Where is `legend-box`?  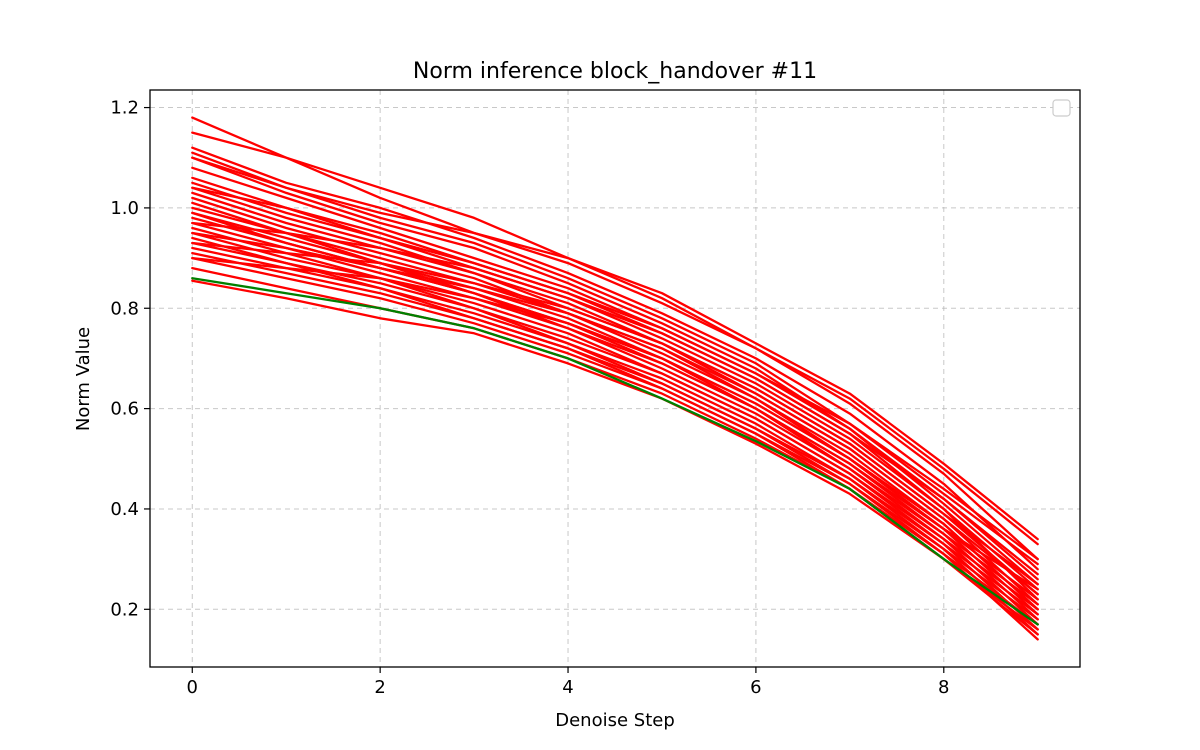 legend-box is located at coordinates (1061, 108).